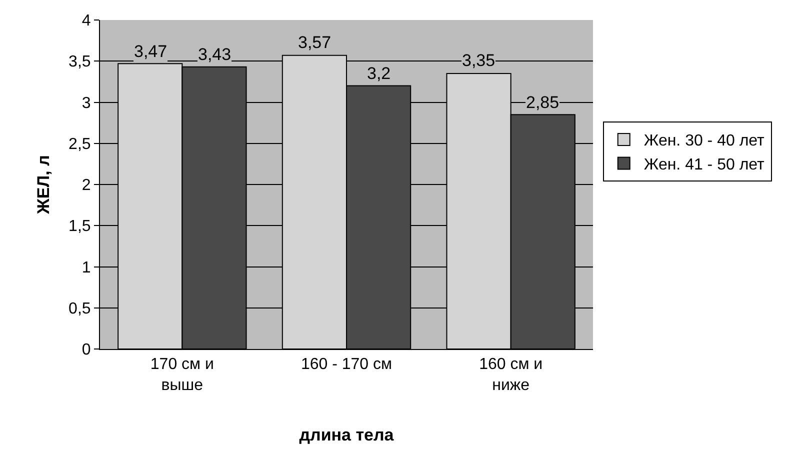  Describe the element at coordinates (79, 144) in the screenshot. I see `y-tick-label: 2,5` at that location.